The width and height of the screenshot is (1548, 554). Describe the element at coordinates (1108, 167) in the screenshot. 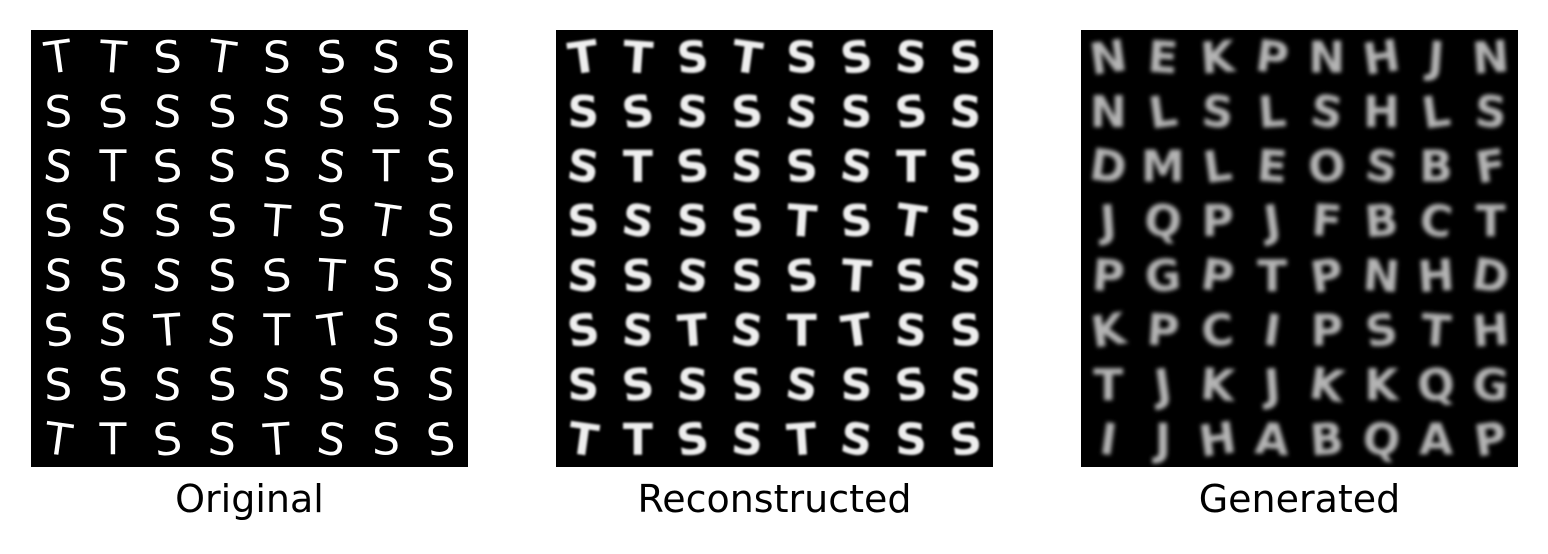

I see `glyph-cell: D` at that location.